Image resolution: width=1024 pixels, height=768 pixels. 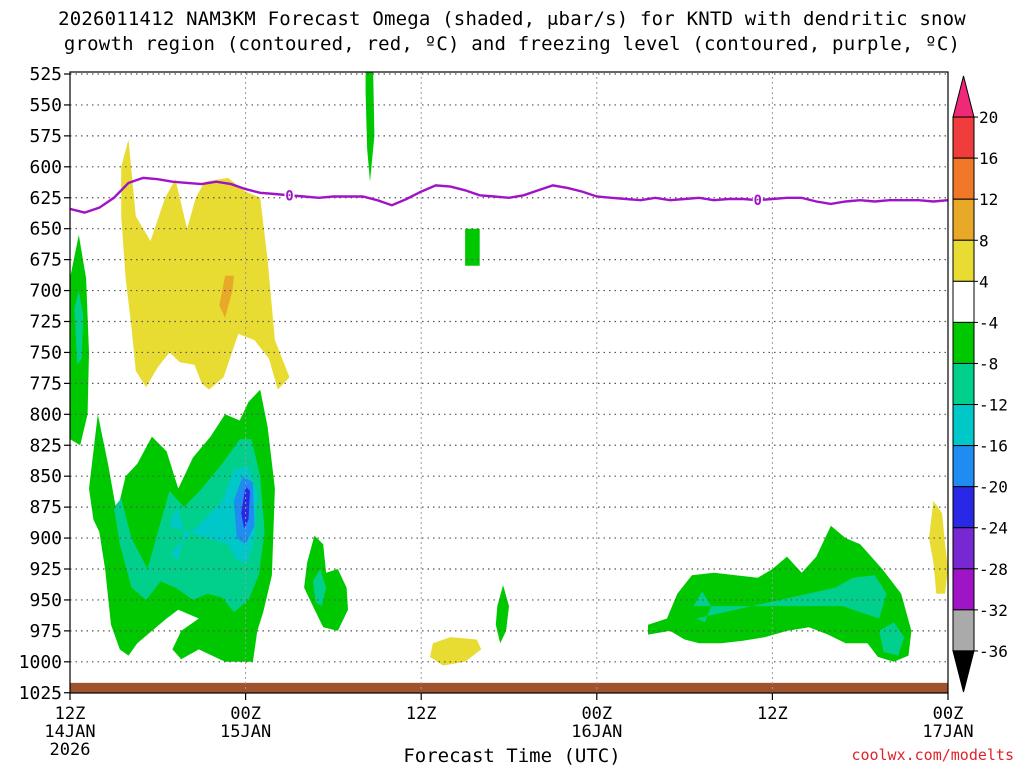 What do you see at coordinates (245, 732) in the screenshot?
I see `x-tick-date: 15JAN` at bounding box center [245, 732].